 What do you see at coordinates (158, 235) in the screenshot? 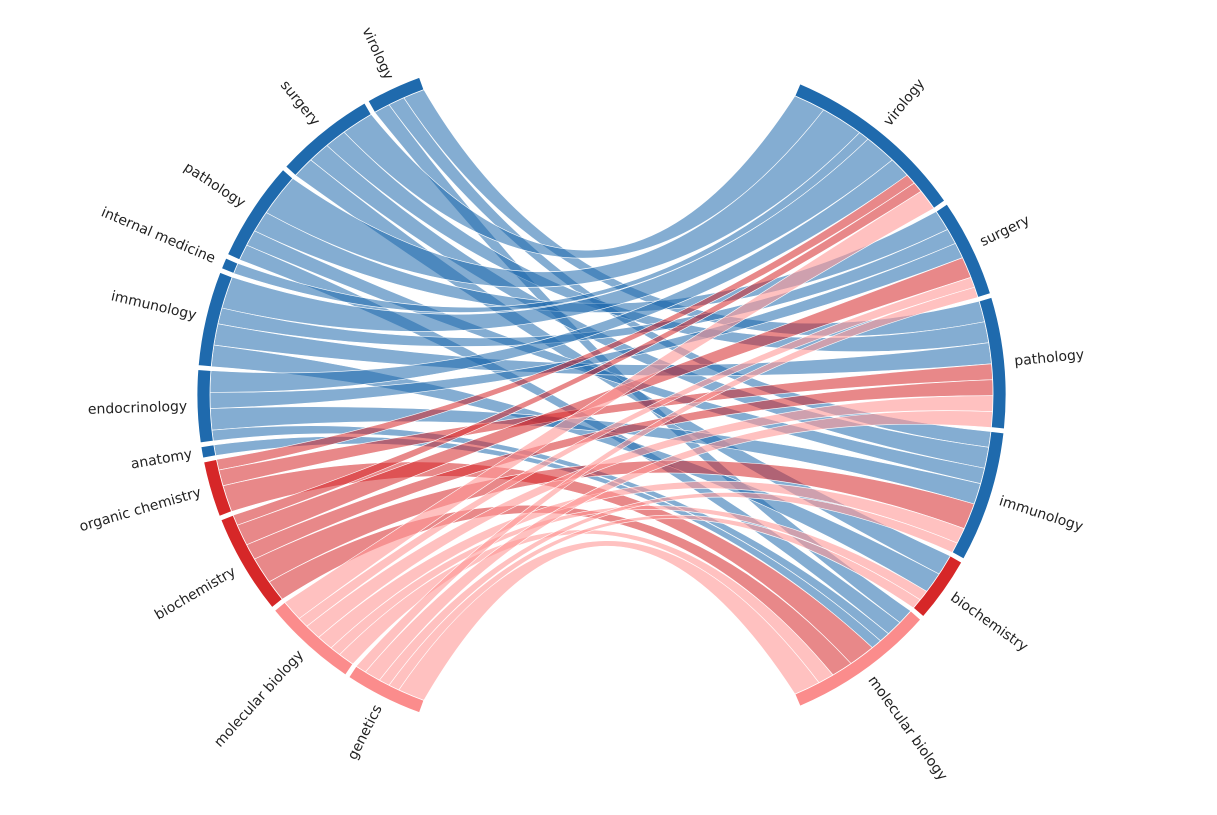
I see `node-label: internal medicine` at bounding box center [158, 235].